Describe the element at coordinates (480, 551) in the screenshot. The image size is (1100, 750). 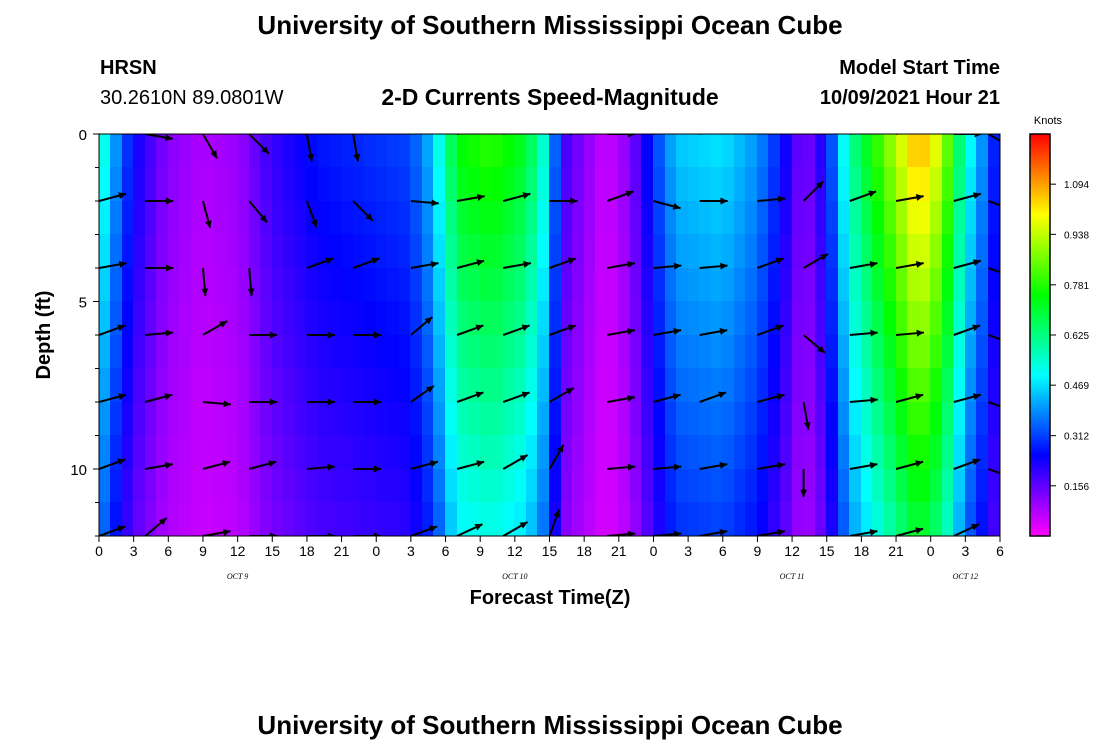
I see `x-tick-label: 9` at that location.